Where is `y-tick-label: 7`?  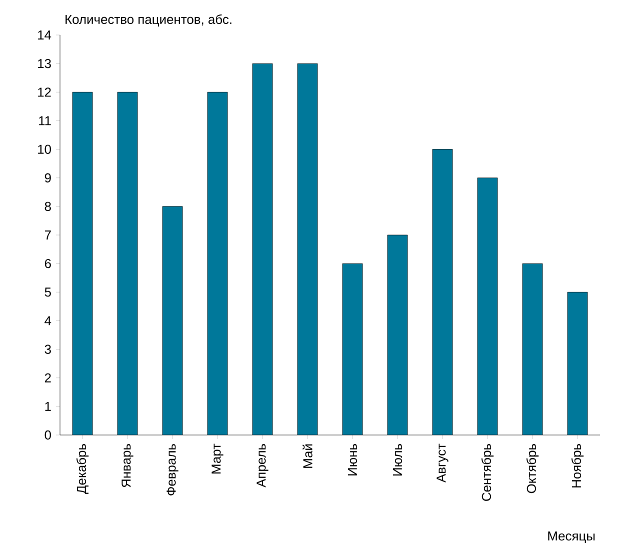 y-tick-label: 7 is located at coordinates (47, 235).